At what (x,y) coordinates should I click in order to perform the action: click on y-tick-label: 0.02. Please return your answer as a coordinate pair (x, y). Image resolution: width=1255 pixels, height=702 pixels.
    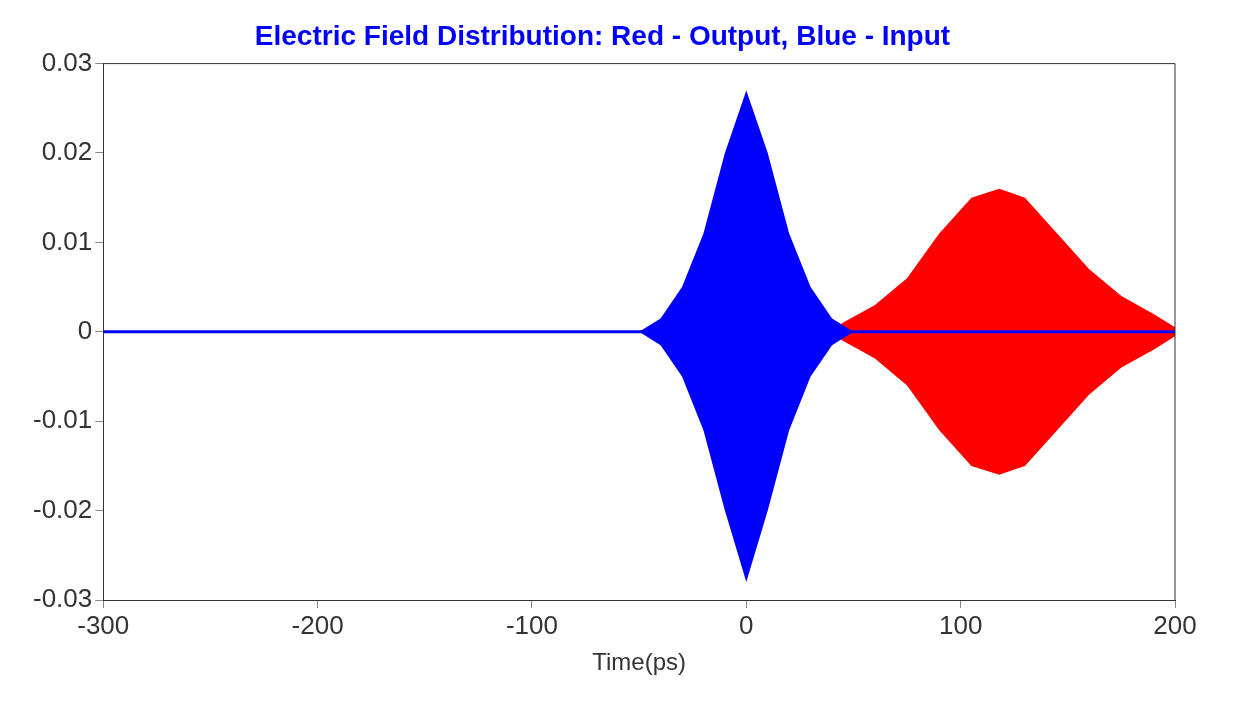
    Looking at the image, I should click on (67, 151).